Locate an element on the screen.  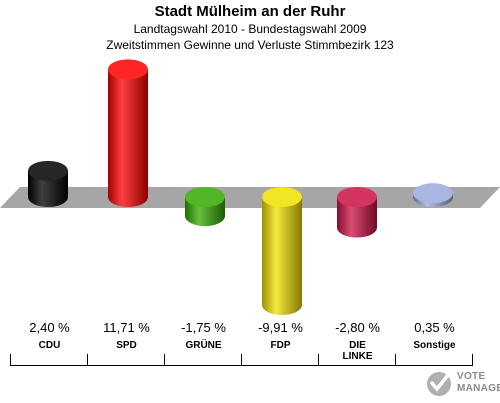
value-label: 2,40 % is located at coordinates (49, 327).